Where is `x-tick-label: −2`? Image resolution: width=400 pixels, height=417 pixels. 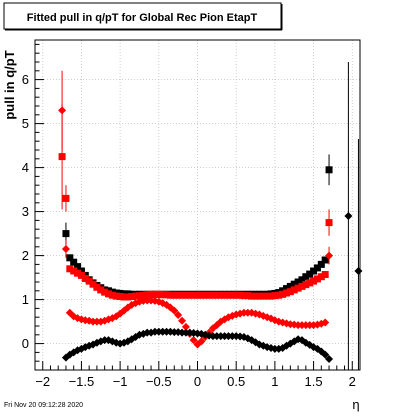
x-tick-label: −2 is located at coordinates (42, 381).